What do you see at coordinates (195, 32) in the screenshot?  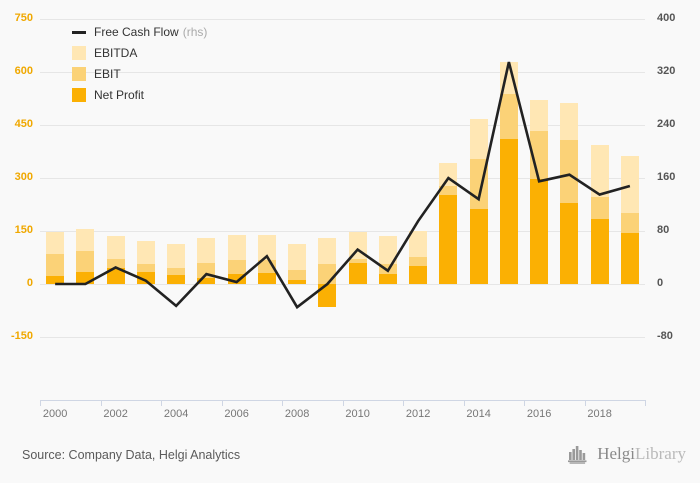 I see `legend-item-sublabel: (rhs)` at bounding box center [195, 32].